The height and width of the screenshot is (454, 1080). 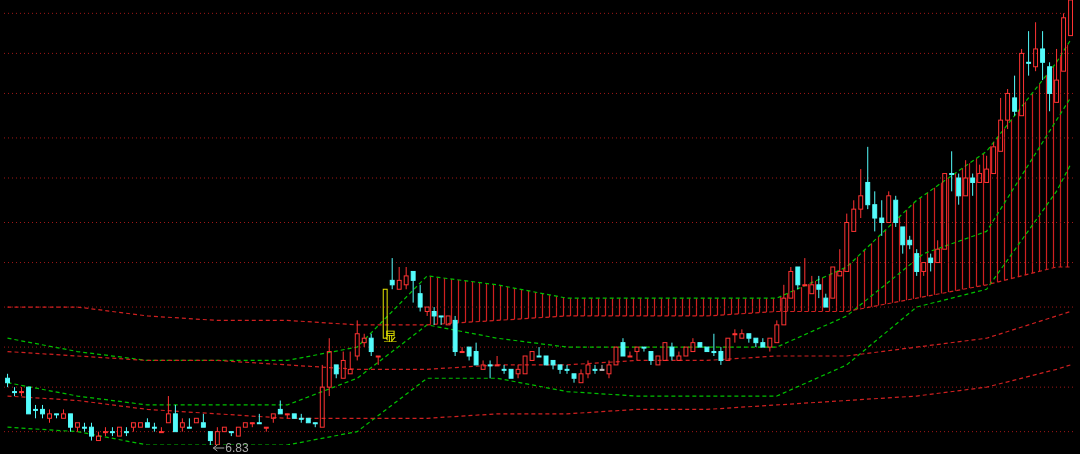 What do you see at coordinates (237, 447) in the screenshot?
I see `annotation: 6.83` at bounding box center [237, 447].